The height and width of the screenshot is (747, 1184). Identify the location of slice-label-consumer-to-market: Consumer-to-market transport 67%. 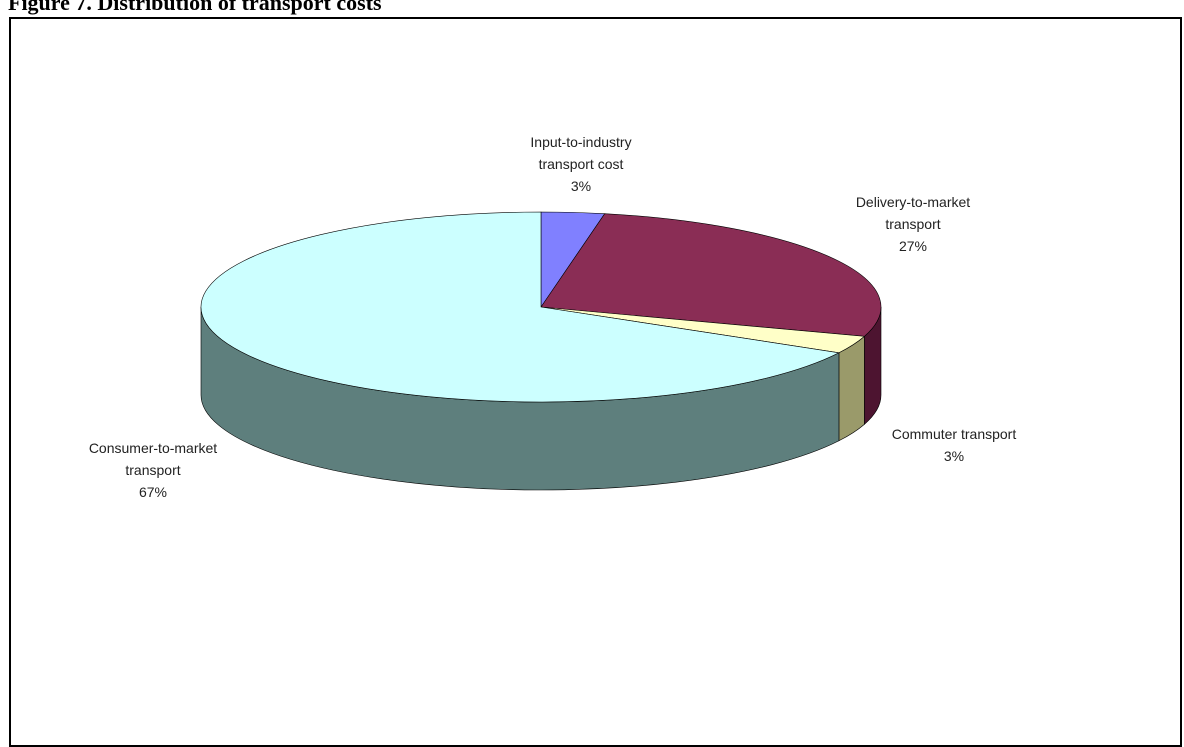
(153, 470).